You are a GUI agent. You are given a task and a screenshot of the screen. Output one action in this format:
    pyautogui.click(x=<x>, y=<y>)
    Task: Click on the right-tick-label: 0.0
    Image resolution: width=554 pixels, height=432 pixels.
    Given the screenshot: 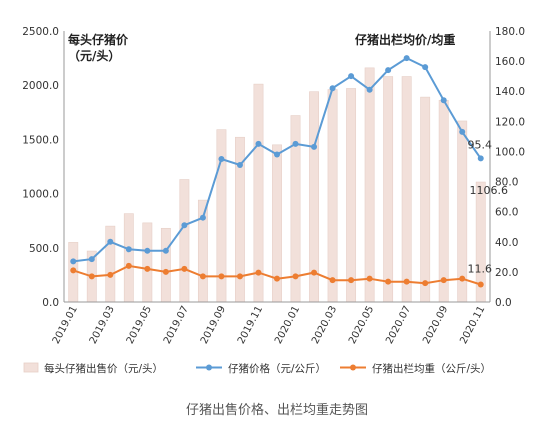 What is the action you would take?
    pyautogui.click(x=503, y=303)
    